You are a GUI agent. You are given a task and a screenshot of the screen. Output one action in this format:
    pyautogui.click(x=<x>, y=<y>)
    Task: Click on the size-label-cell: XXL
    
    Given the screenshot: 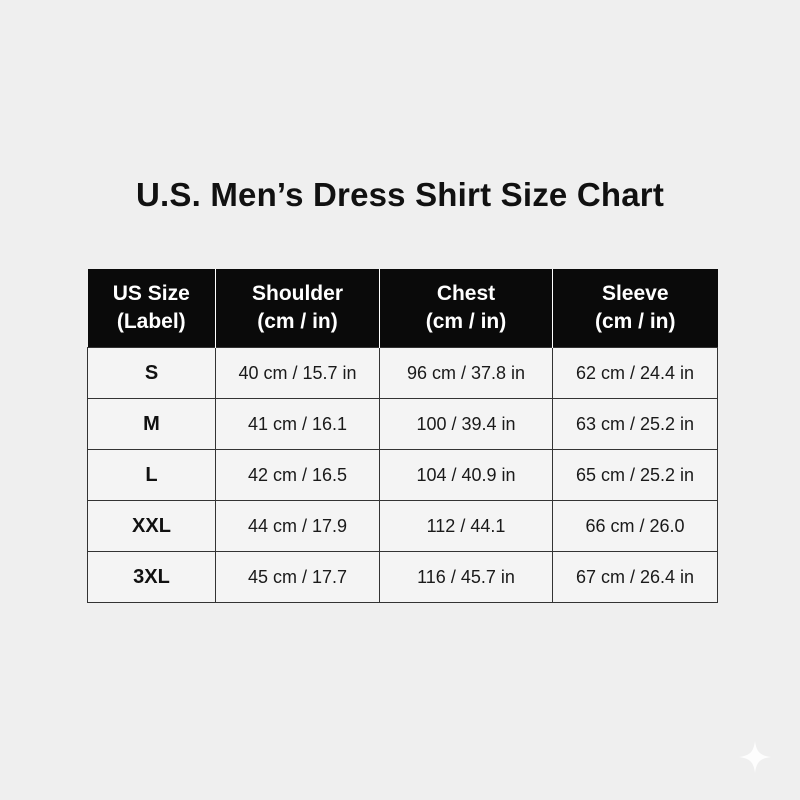 What is the action you would take?
    pyautogui.click(x=151, y=526)
    